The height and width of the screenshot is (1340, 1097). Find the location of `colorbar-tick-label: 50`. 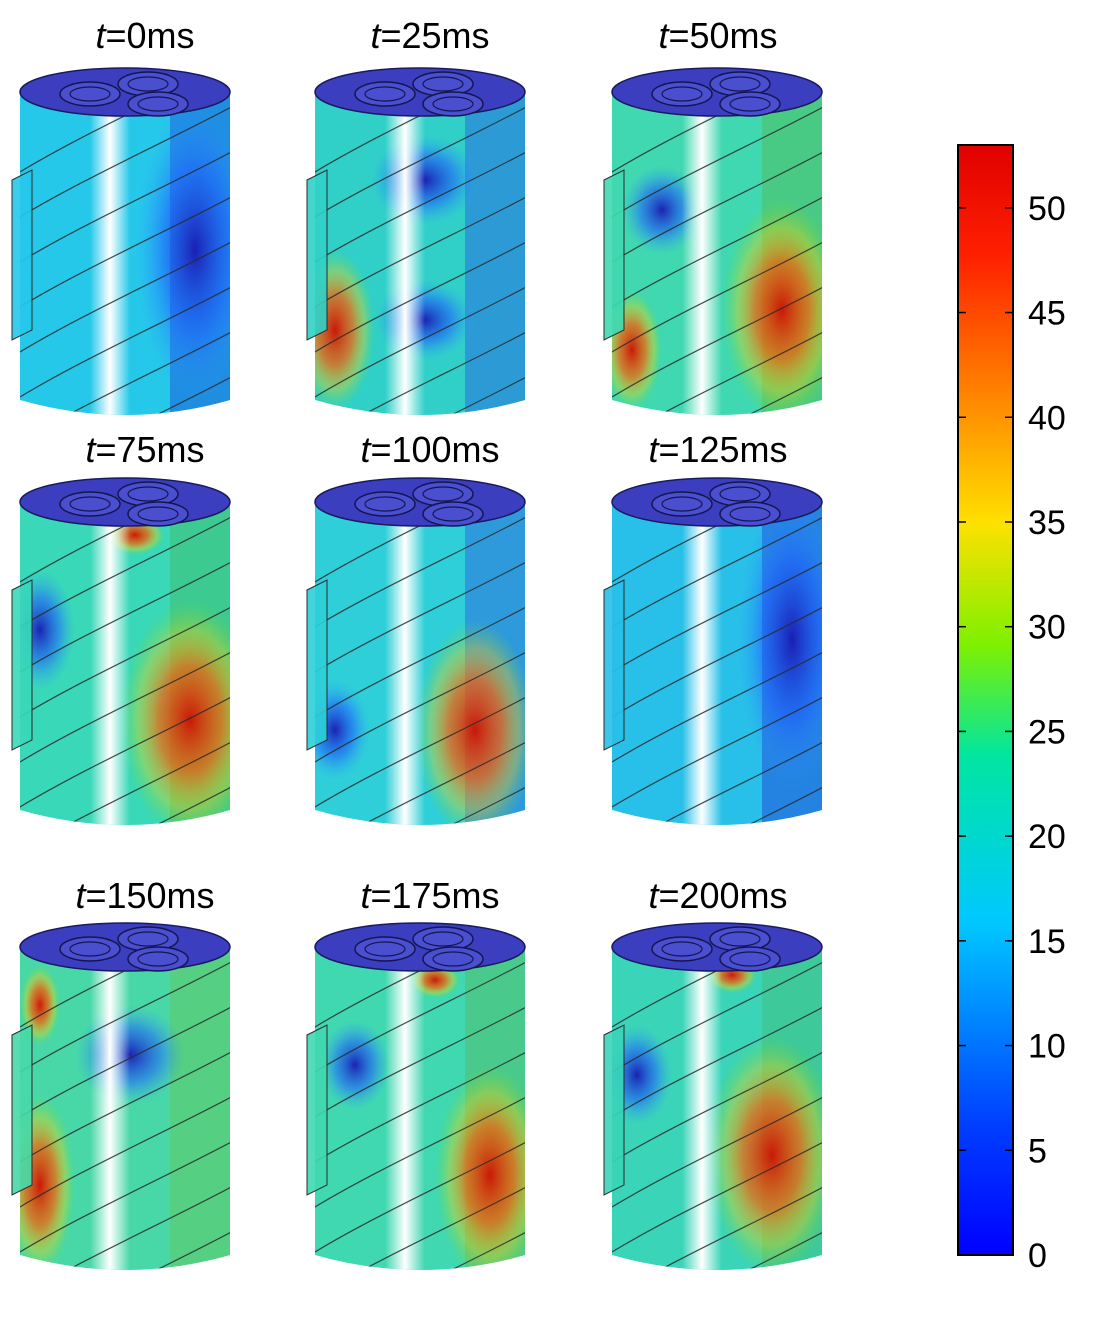

colorbar-tick-label: 50 is located at coordinates (1047, 209).